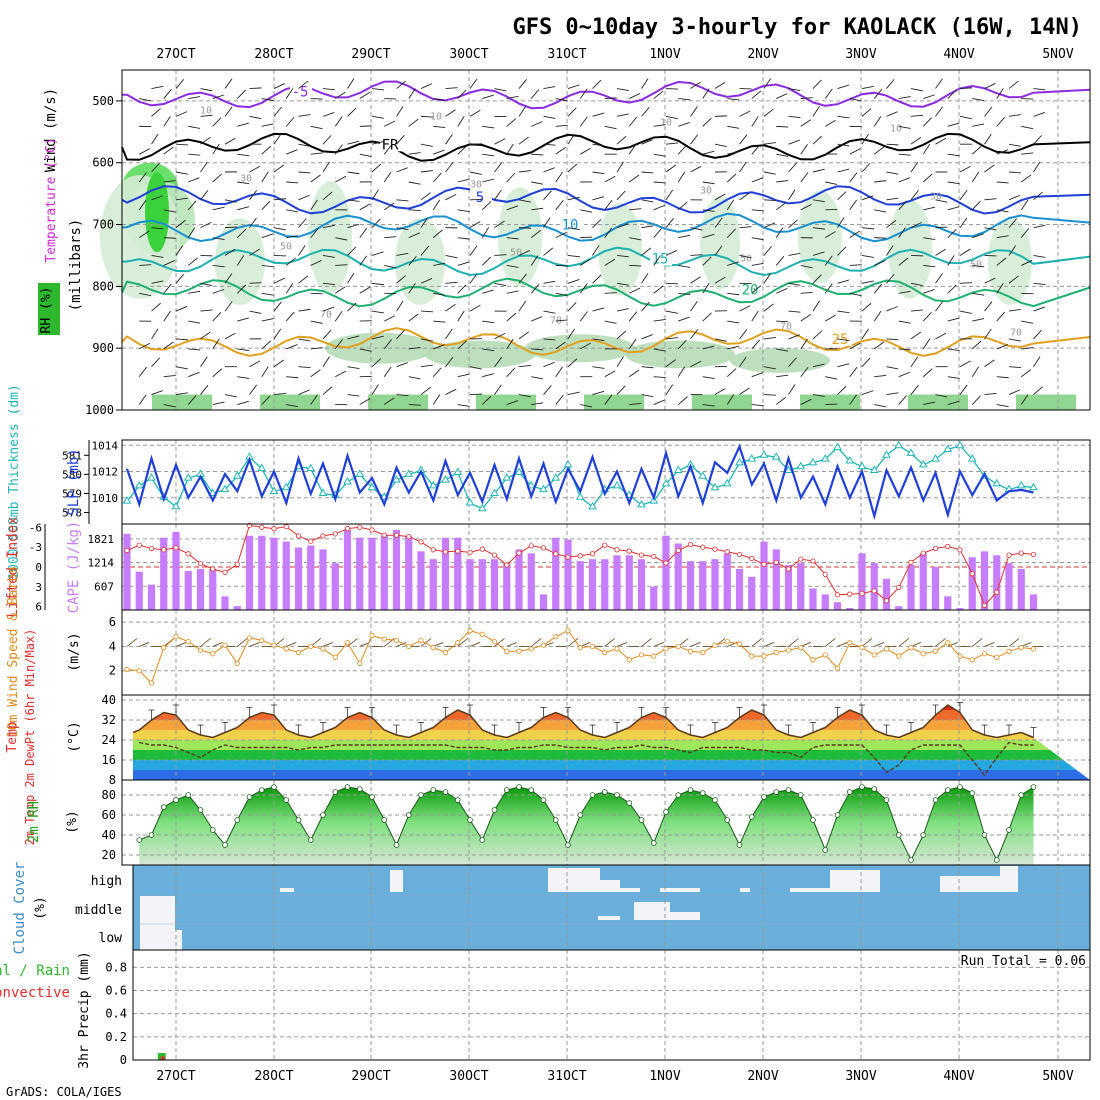  I want to click on lifted-tick-label: -6, so click(35, 527).